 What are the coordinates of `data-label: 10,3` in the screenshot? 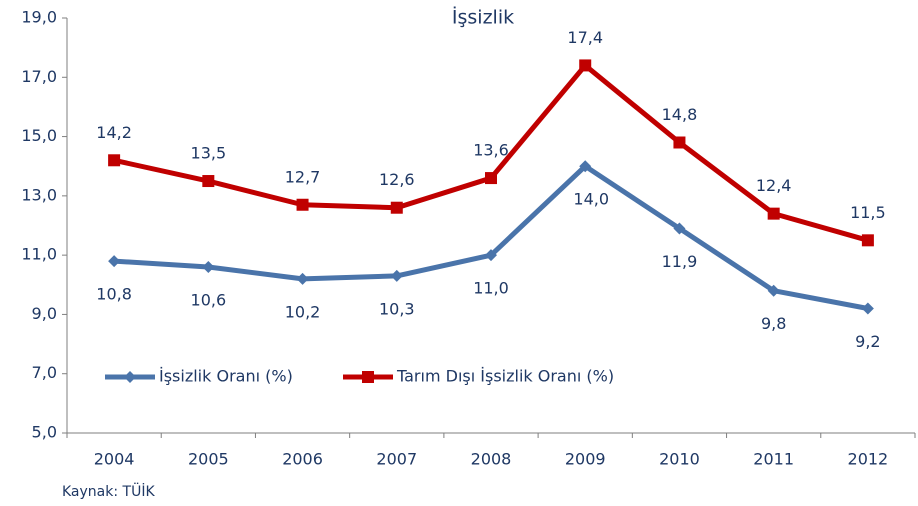 It's located at (397, 308).